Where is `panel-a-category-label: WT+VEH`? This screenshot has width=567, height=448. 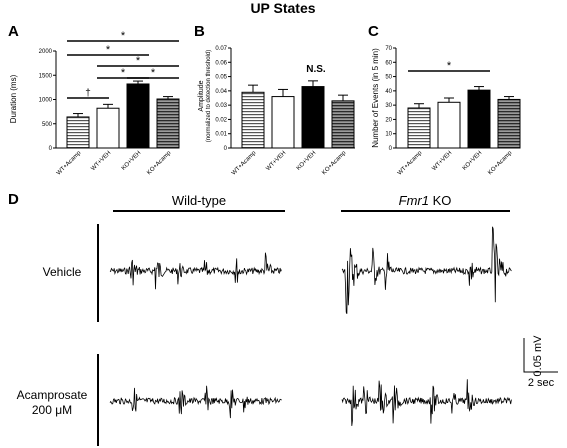 panel-a-category-label: WT+VEH is located at coordinates (101, 161).